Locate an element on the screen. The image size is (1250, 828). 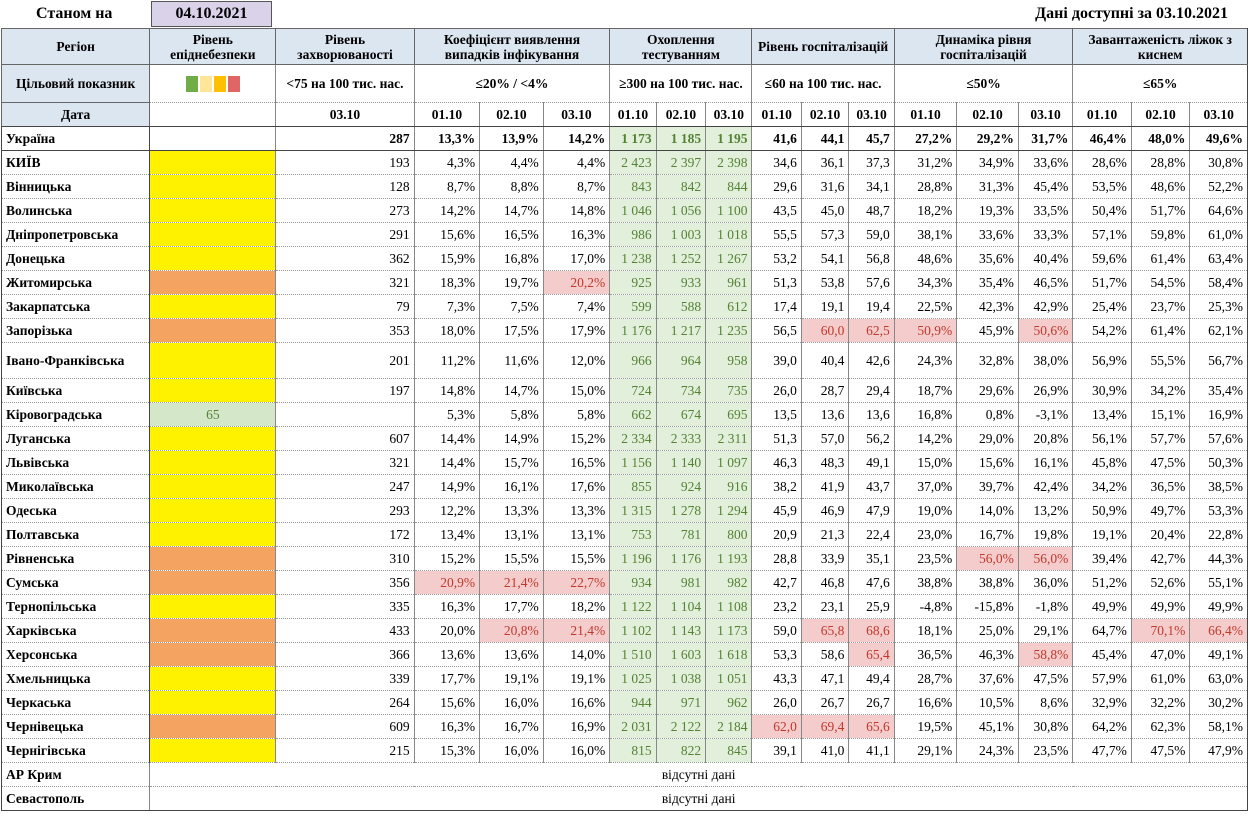
detection-value: 13,3% is located at coordinates (576, 510).